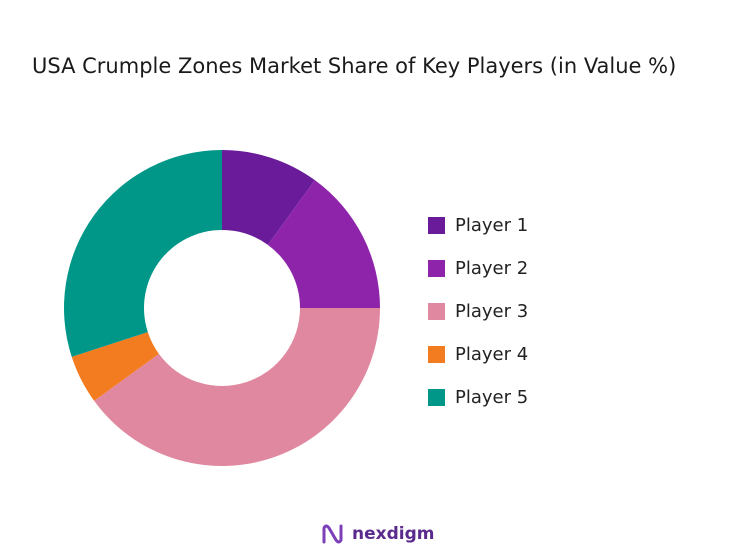 This screenshot has height=554, width=743. I want to click on brand-logo: nexdigm, so click(377, 534).